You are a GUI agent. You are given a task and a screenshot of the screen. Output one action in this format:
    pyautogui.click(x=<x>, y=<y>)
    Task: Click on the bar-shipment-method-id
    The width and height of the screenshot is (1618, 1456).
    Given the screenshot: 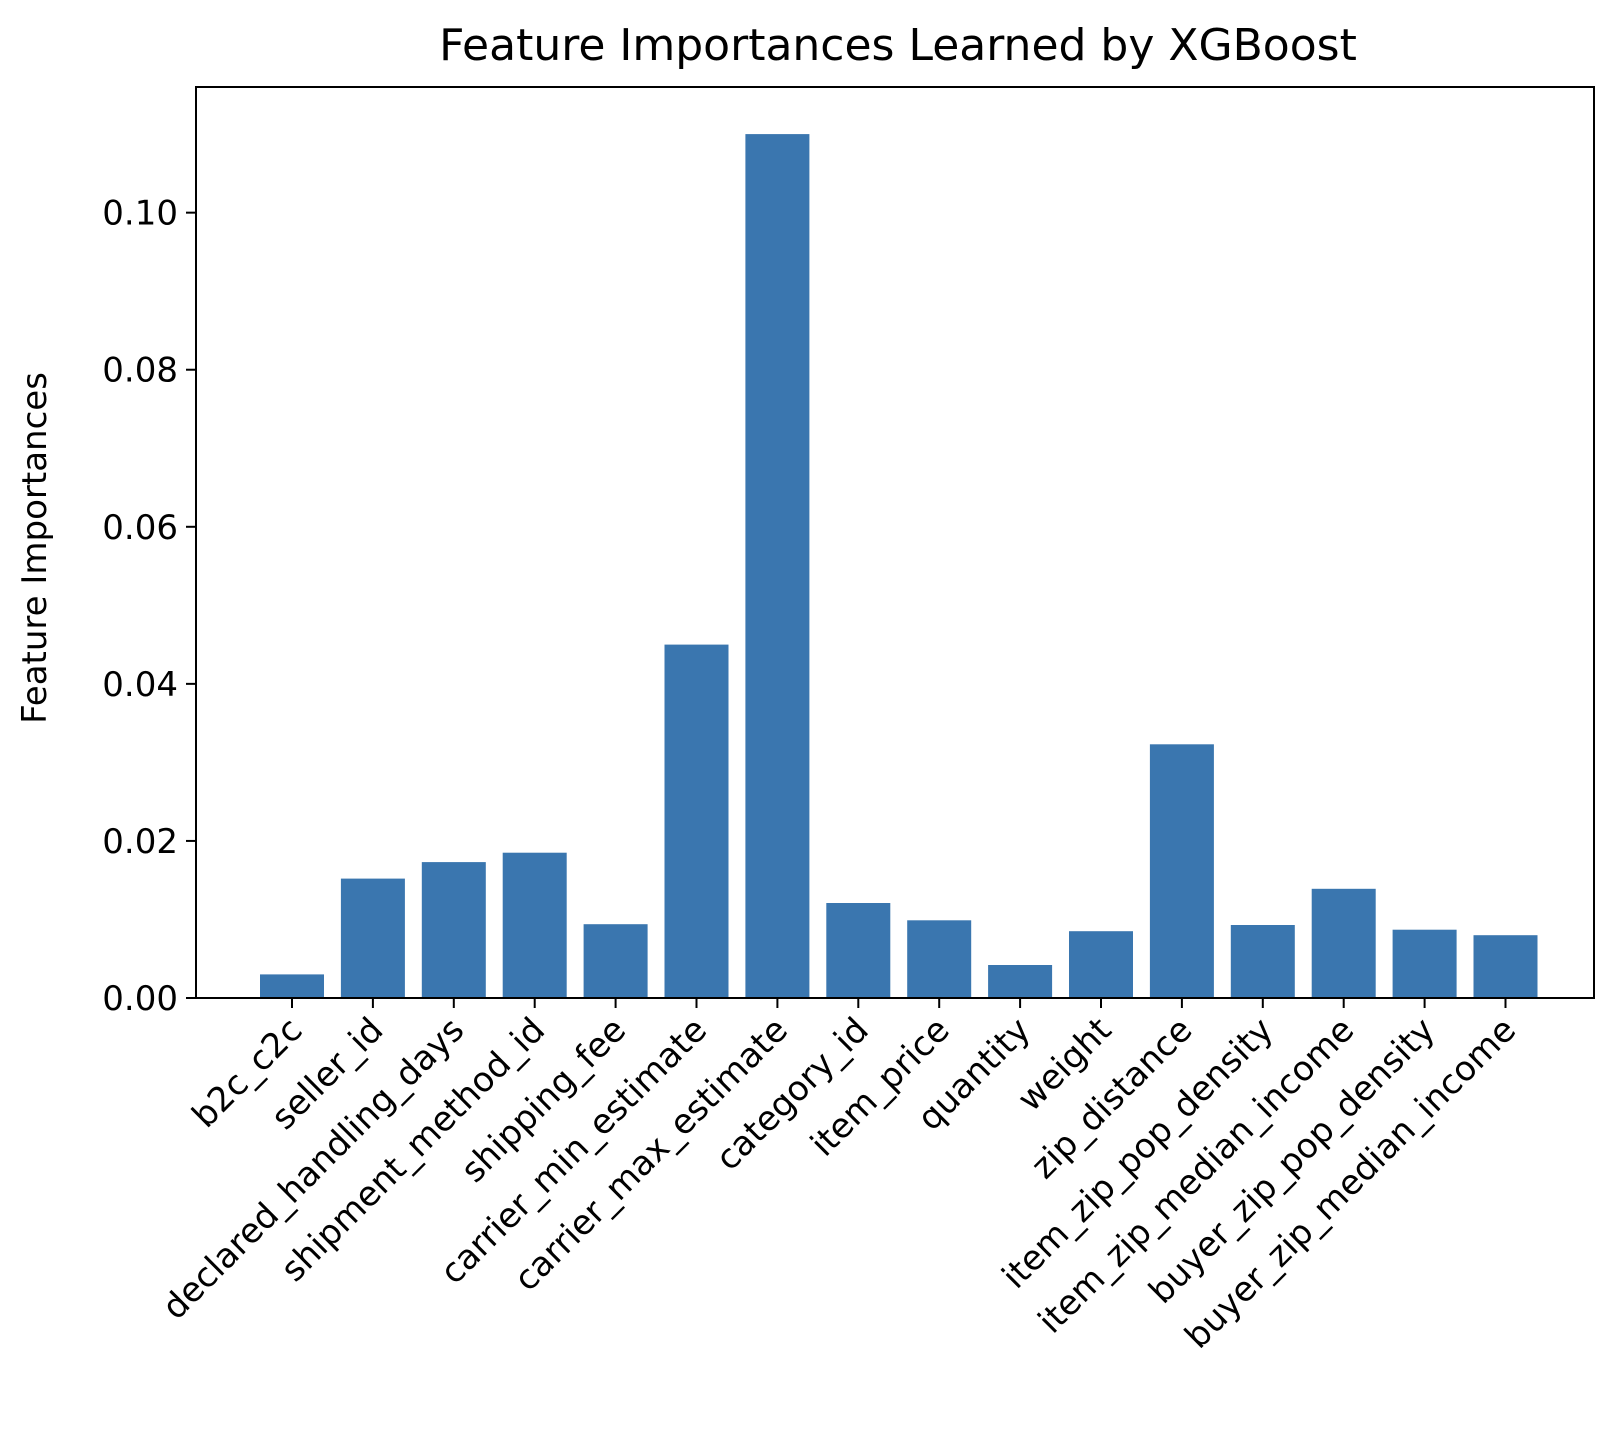 What is the action you would take?
    pyautogui.click(x=534, y=925)
    